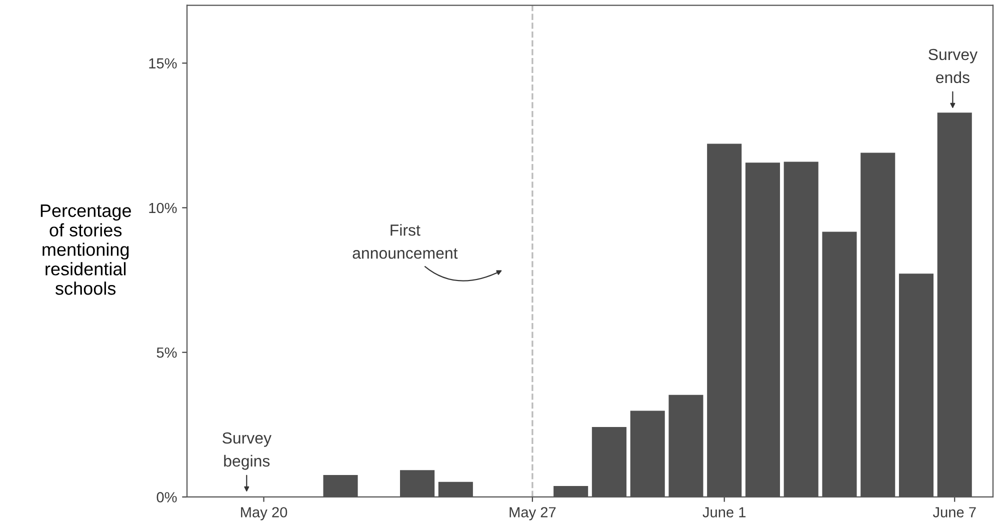  Describe the element at coordinates (953, 66) in the screenshot. I see `annotation: Survey ends` at that location.